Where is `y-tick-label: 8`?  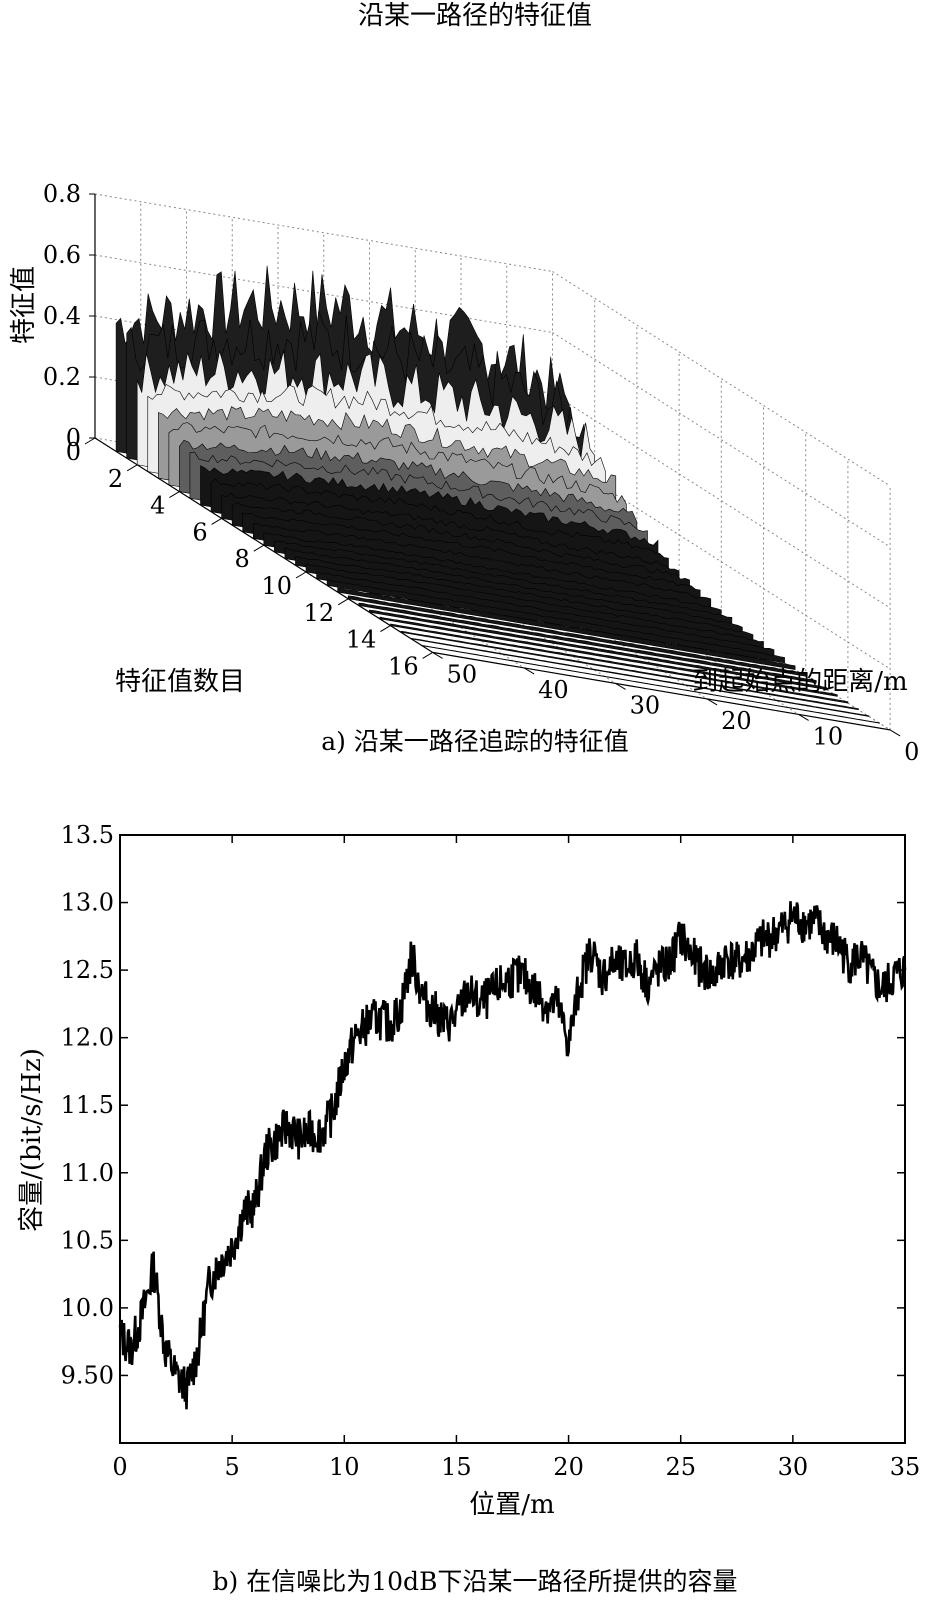
y-tick-label: 8 is located at coordinates (242, 559).